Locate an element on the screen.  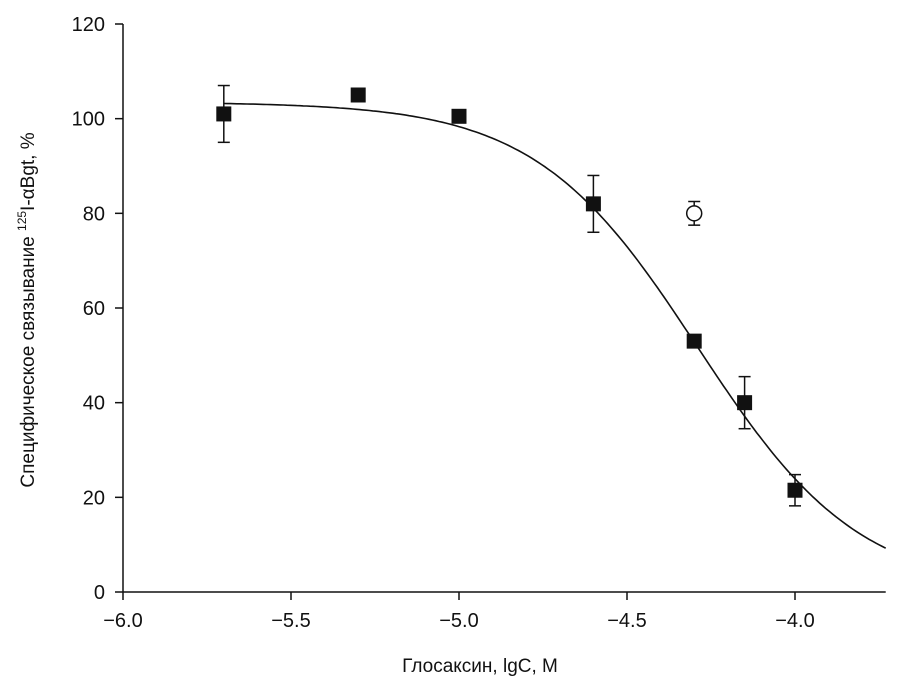
x-tick-label: −5.5 is located at coordinates (290, 621).